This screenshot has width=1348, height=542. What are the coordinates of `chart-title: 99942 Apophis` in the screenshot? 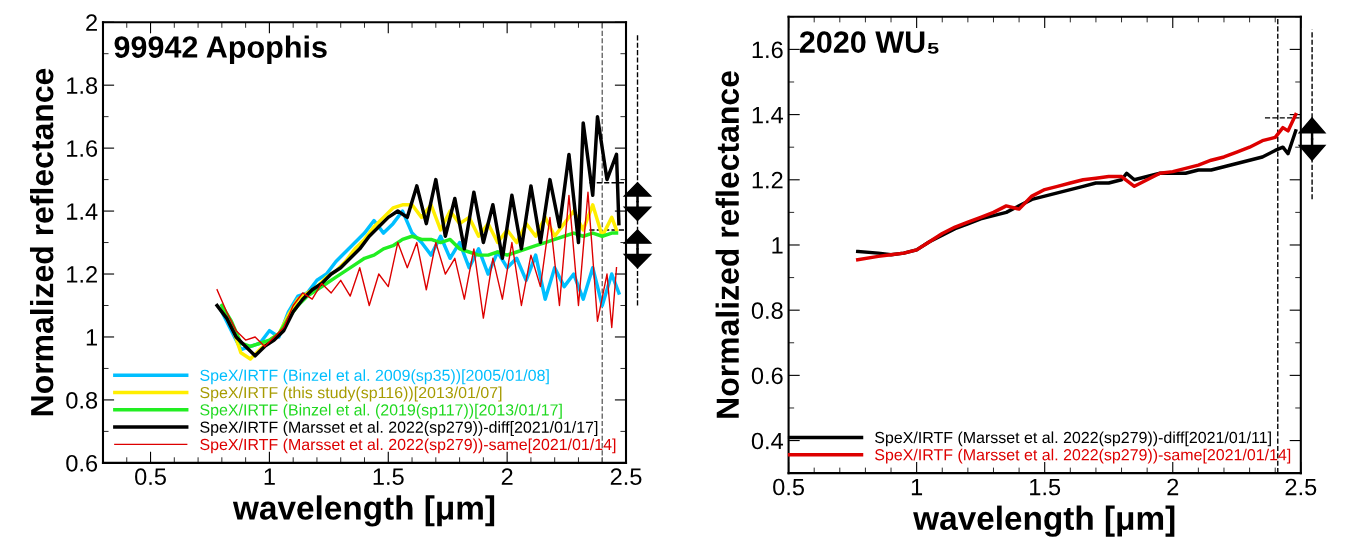 It's located at (220, 49).